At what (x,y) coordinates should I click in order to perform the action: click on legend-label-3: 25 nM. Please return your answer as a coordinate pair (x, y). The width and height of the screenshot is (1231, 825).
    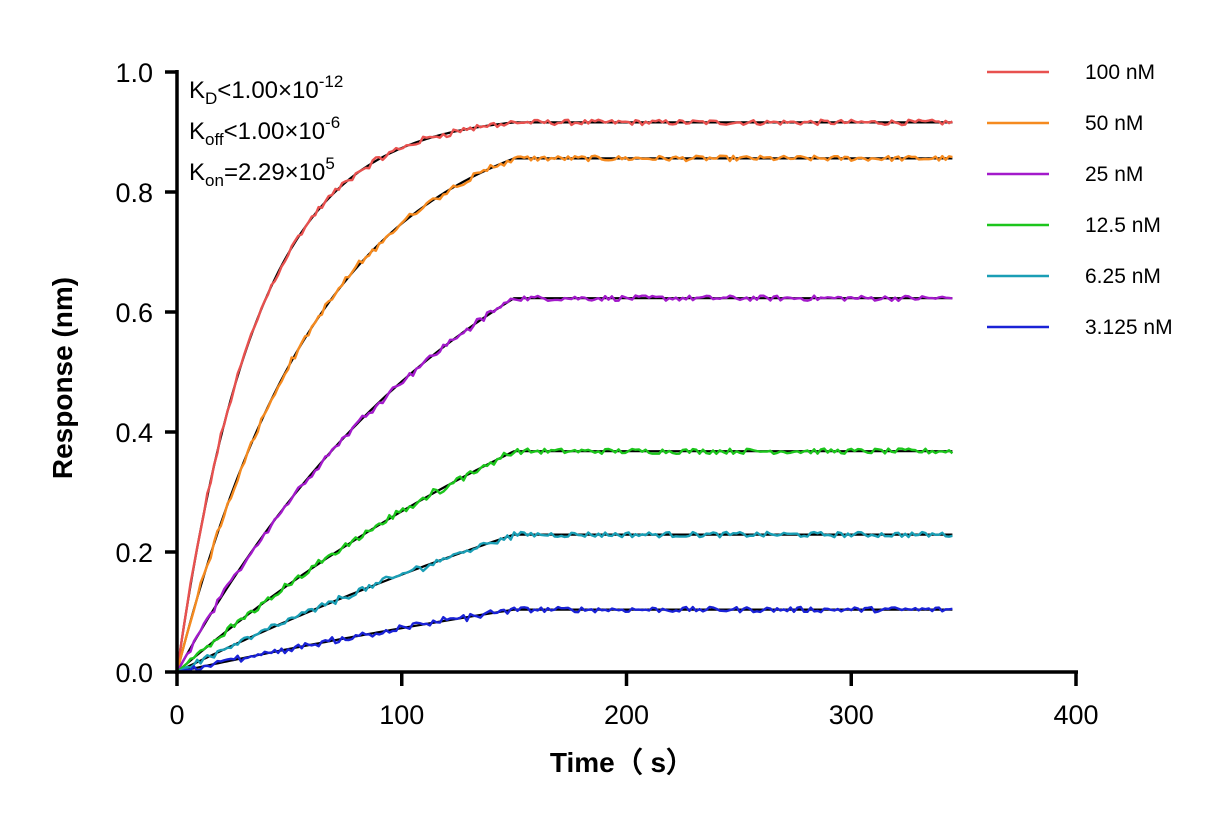
    Looking at the image, I should click on (1114, 174).